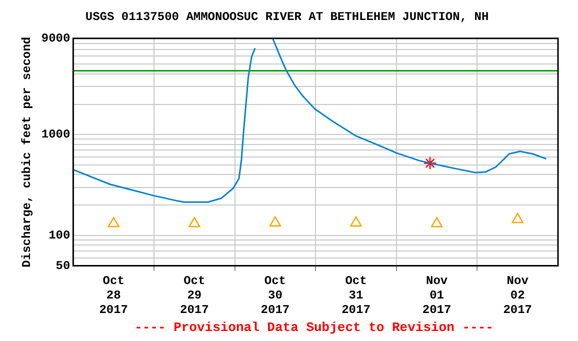 This screenshot has width=578, height=341. What do you see at coordinates (55, 135) in the screenshot?
I see `y-tick-label: 1000` at bounding box center [55, 135].